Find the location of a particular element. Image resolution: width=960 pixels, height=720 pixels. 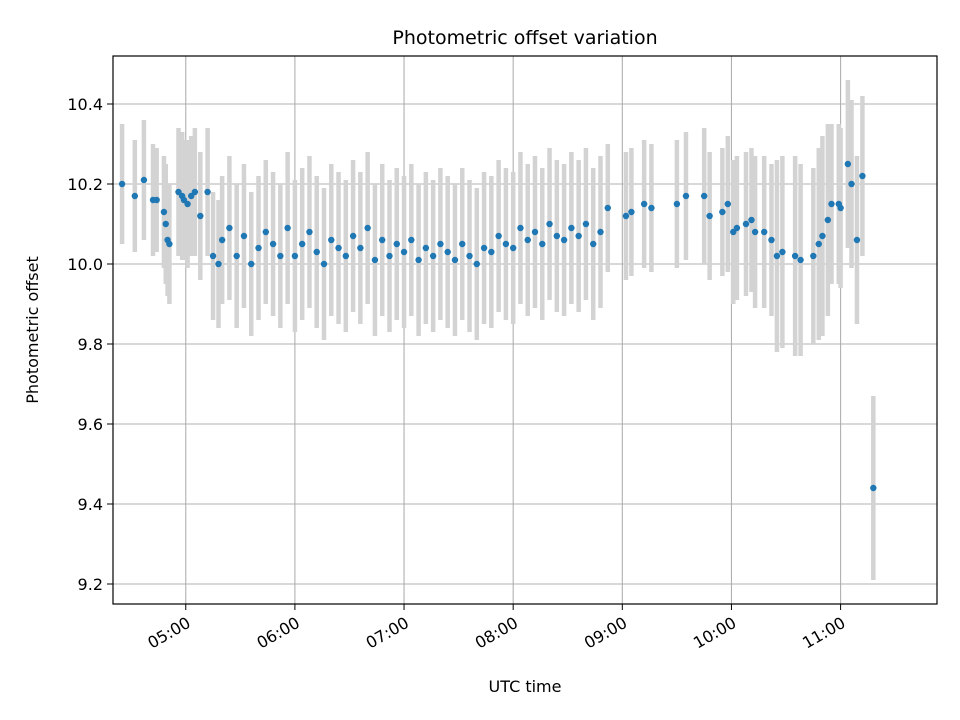

y-axis-ticks: 9.2 9.4 9.6 9.8 10.0 10.2 10.4 is located at coordinates (90, 344).